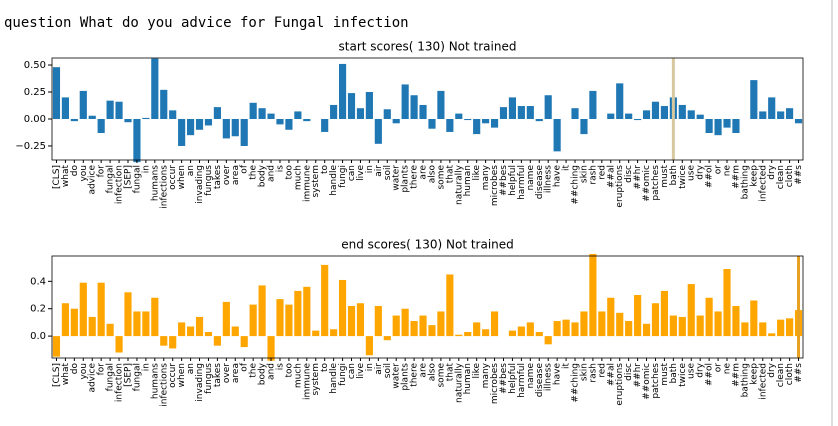  I want to click on x-tick-label: handle, so click(334, 378).